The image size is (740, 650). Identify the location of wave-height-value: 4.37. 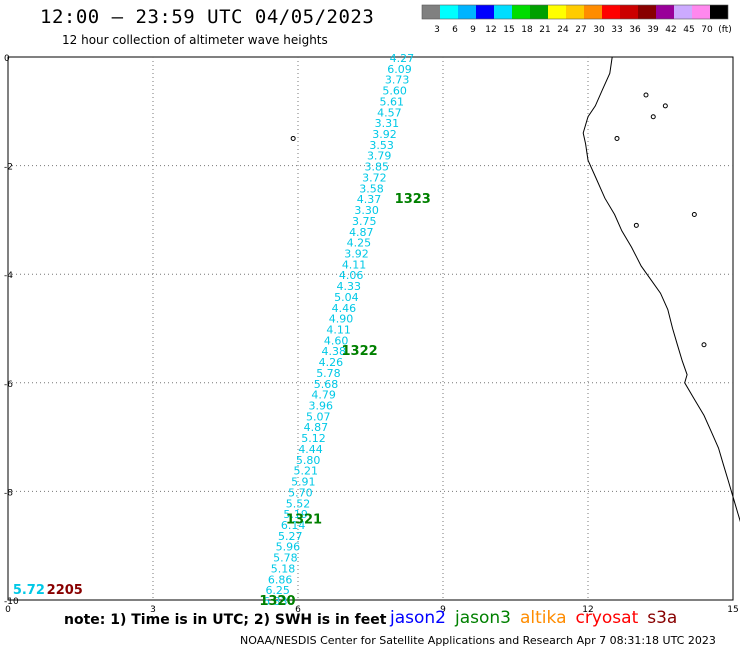
(369, 199).